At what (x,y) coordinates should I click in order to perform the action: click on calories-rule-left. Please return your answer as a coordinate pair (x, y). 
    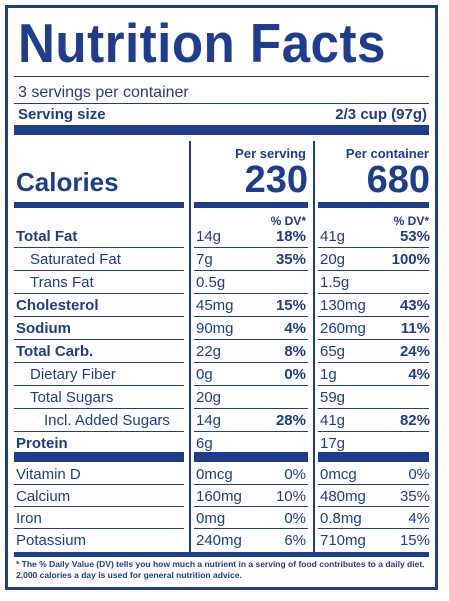
    Looking at the image, I should click on (99, 205).